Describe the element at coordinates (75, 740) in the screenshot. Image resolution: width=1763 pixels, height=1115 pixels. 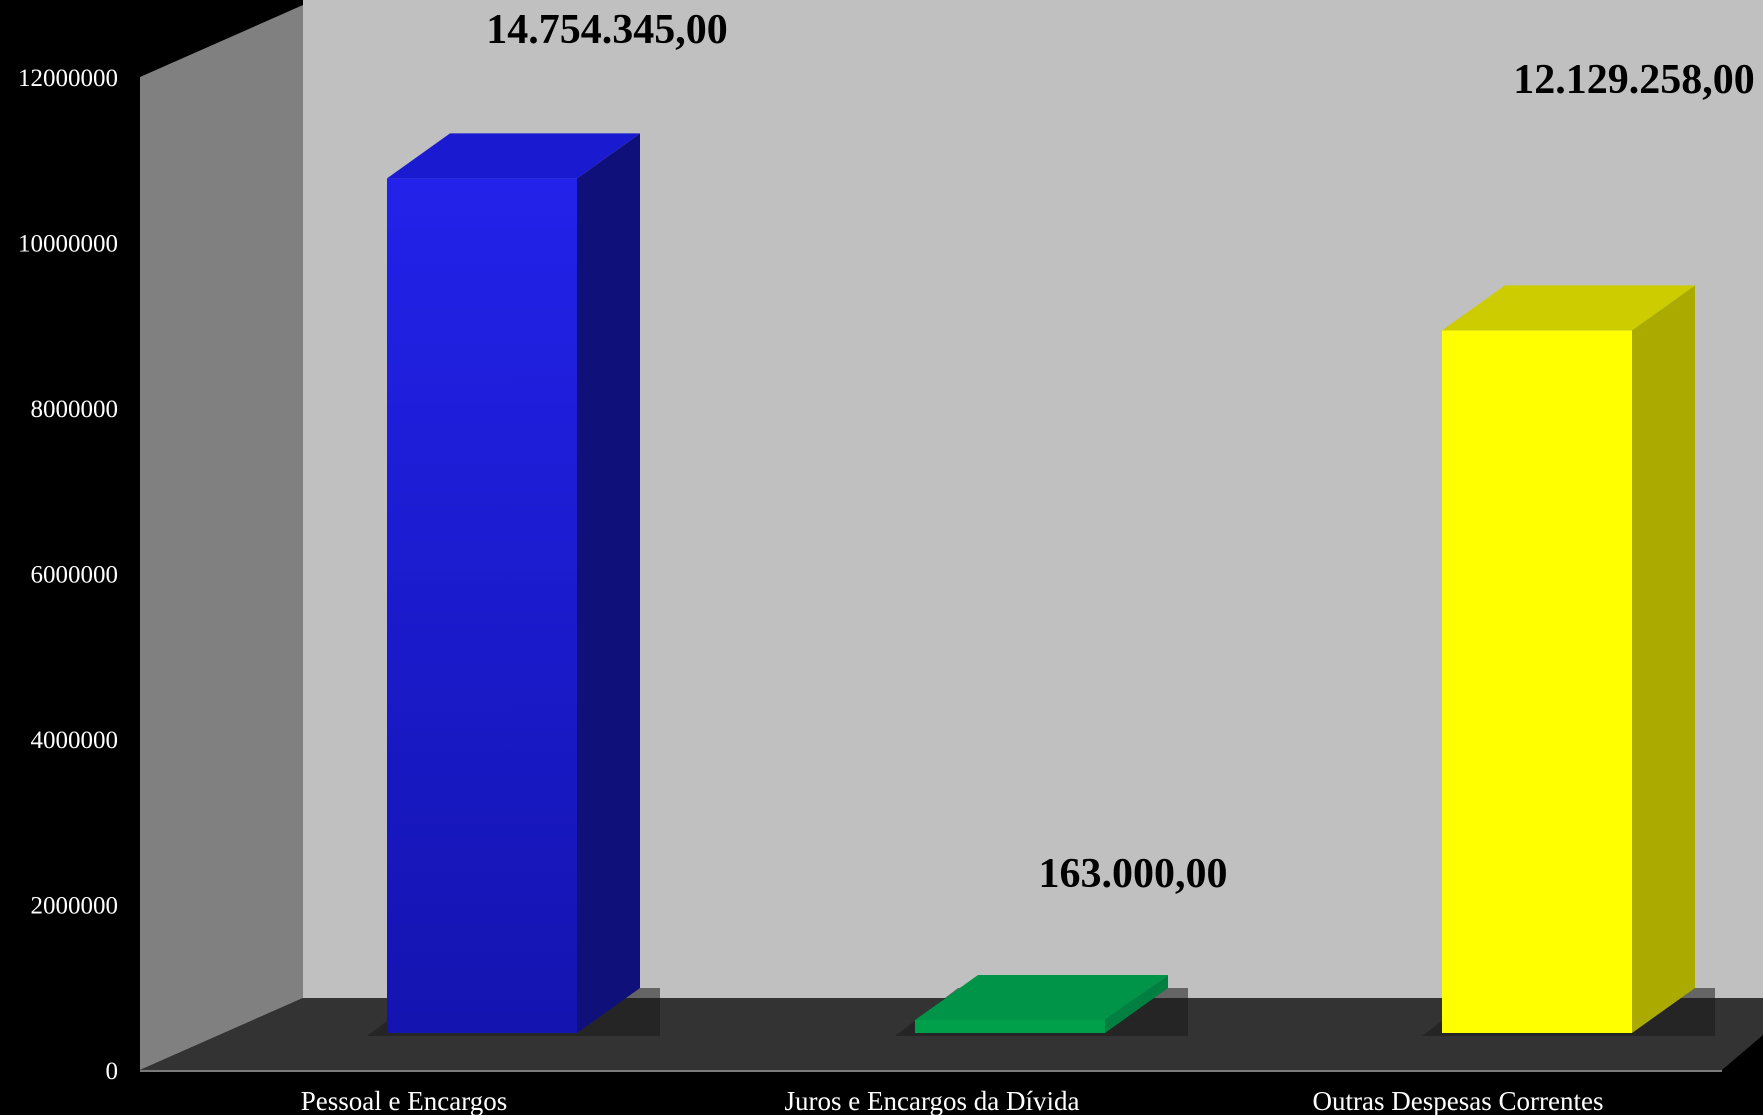
I see `y-tick-label: 4000000` at that location.